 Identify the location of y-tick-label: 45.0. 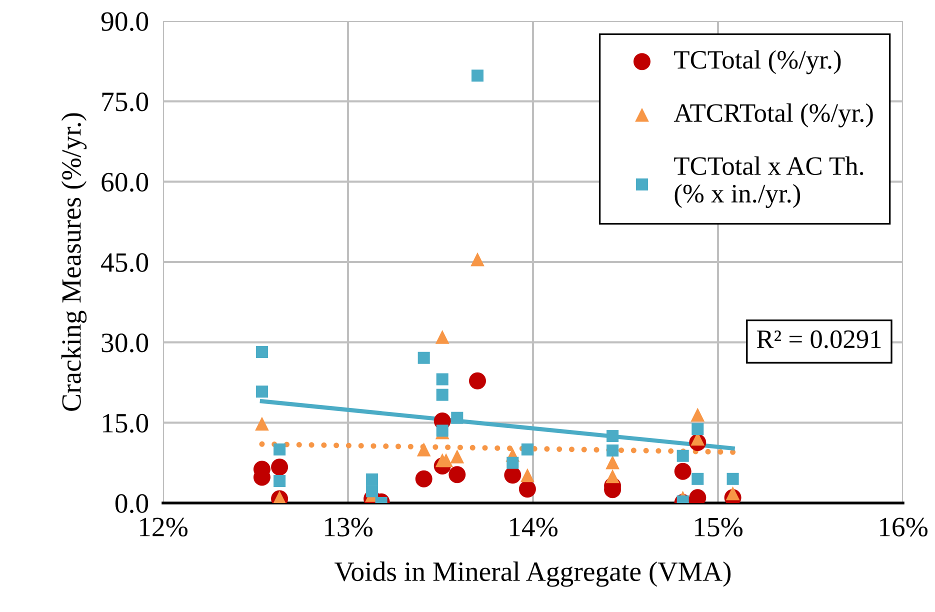
(124, 262).